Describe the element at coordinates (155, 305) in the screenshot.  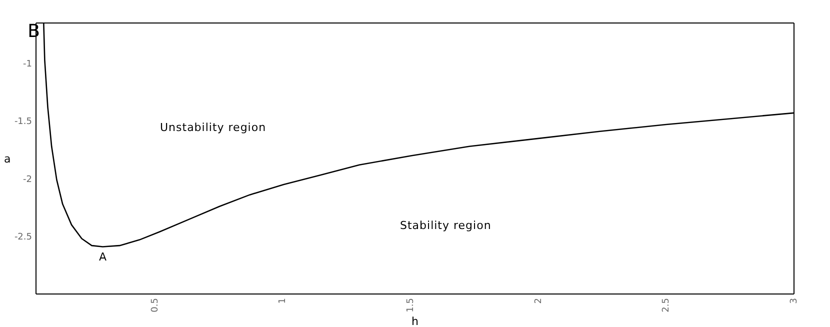
I see `x-tick-label: 0.5` at that location.